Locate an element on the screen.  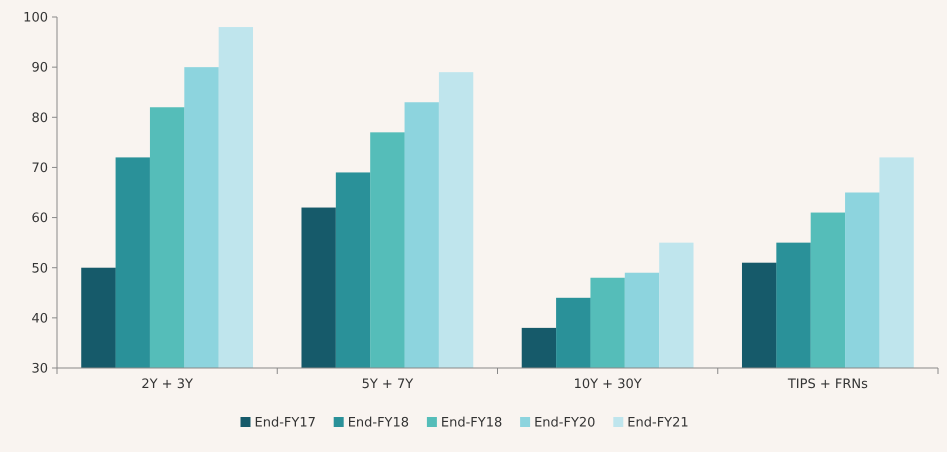
x-tick-label: TIPS + FRNs is located at coordinates (827, 384).